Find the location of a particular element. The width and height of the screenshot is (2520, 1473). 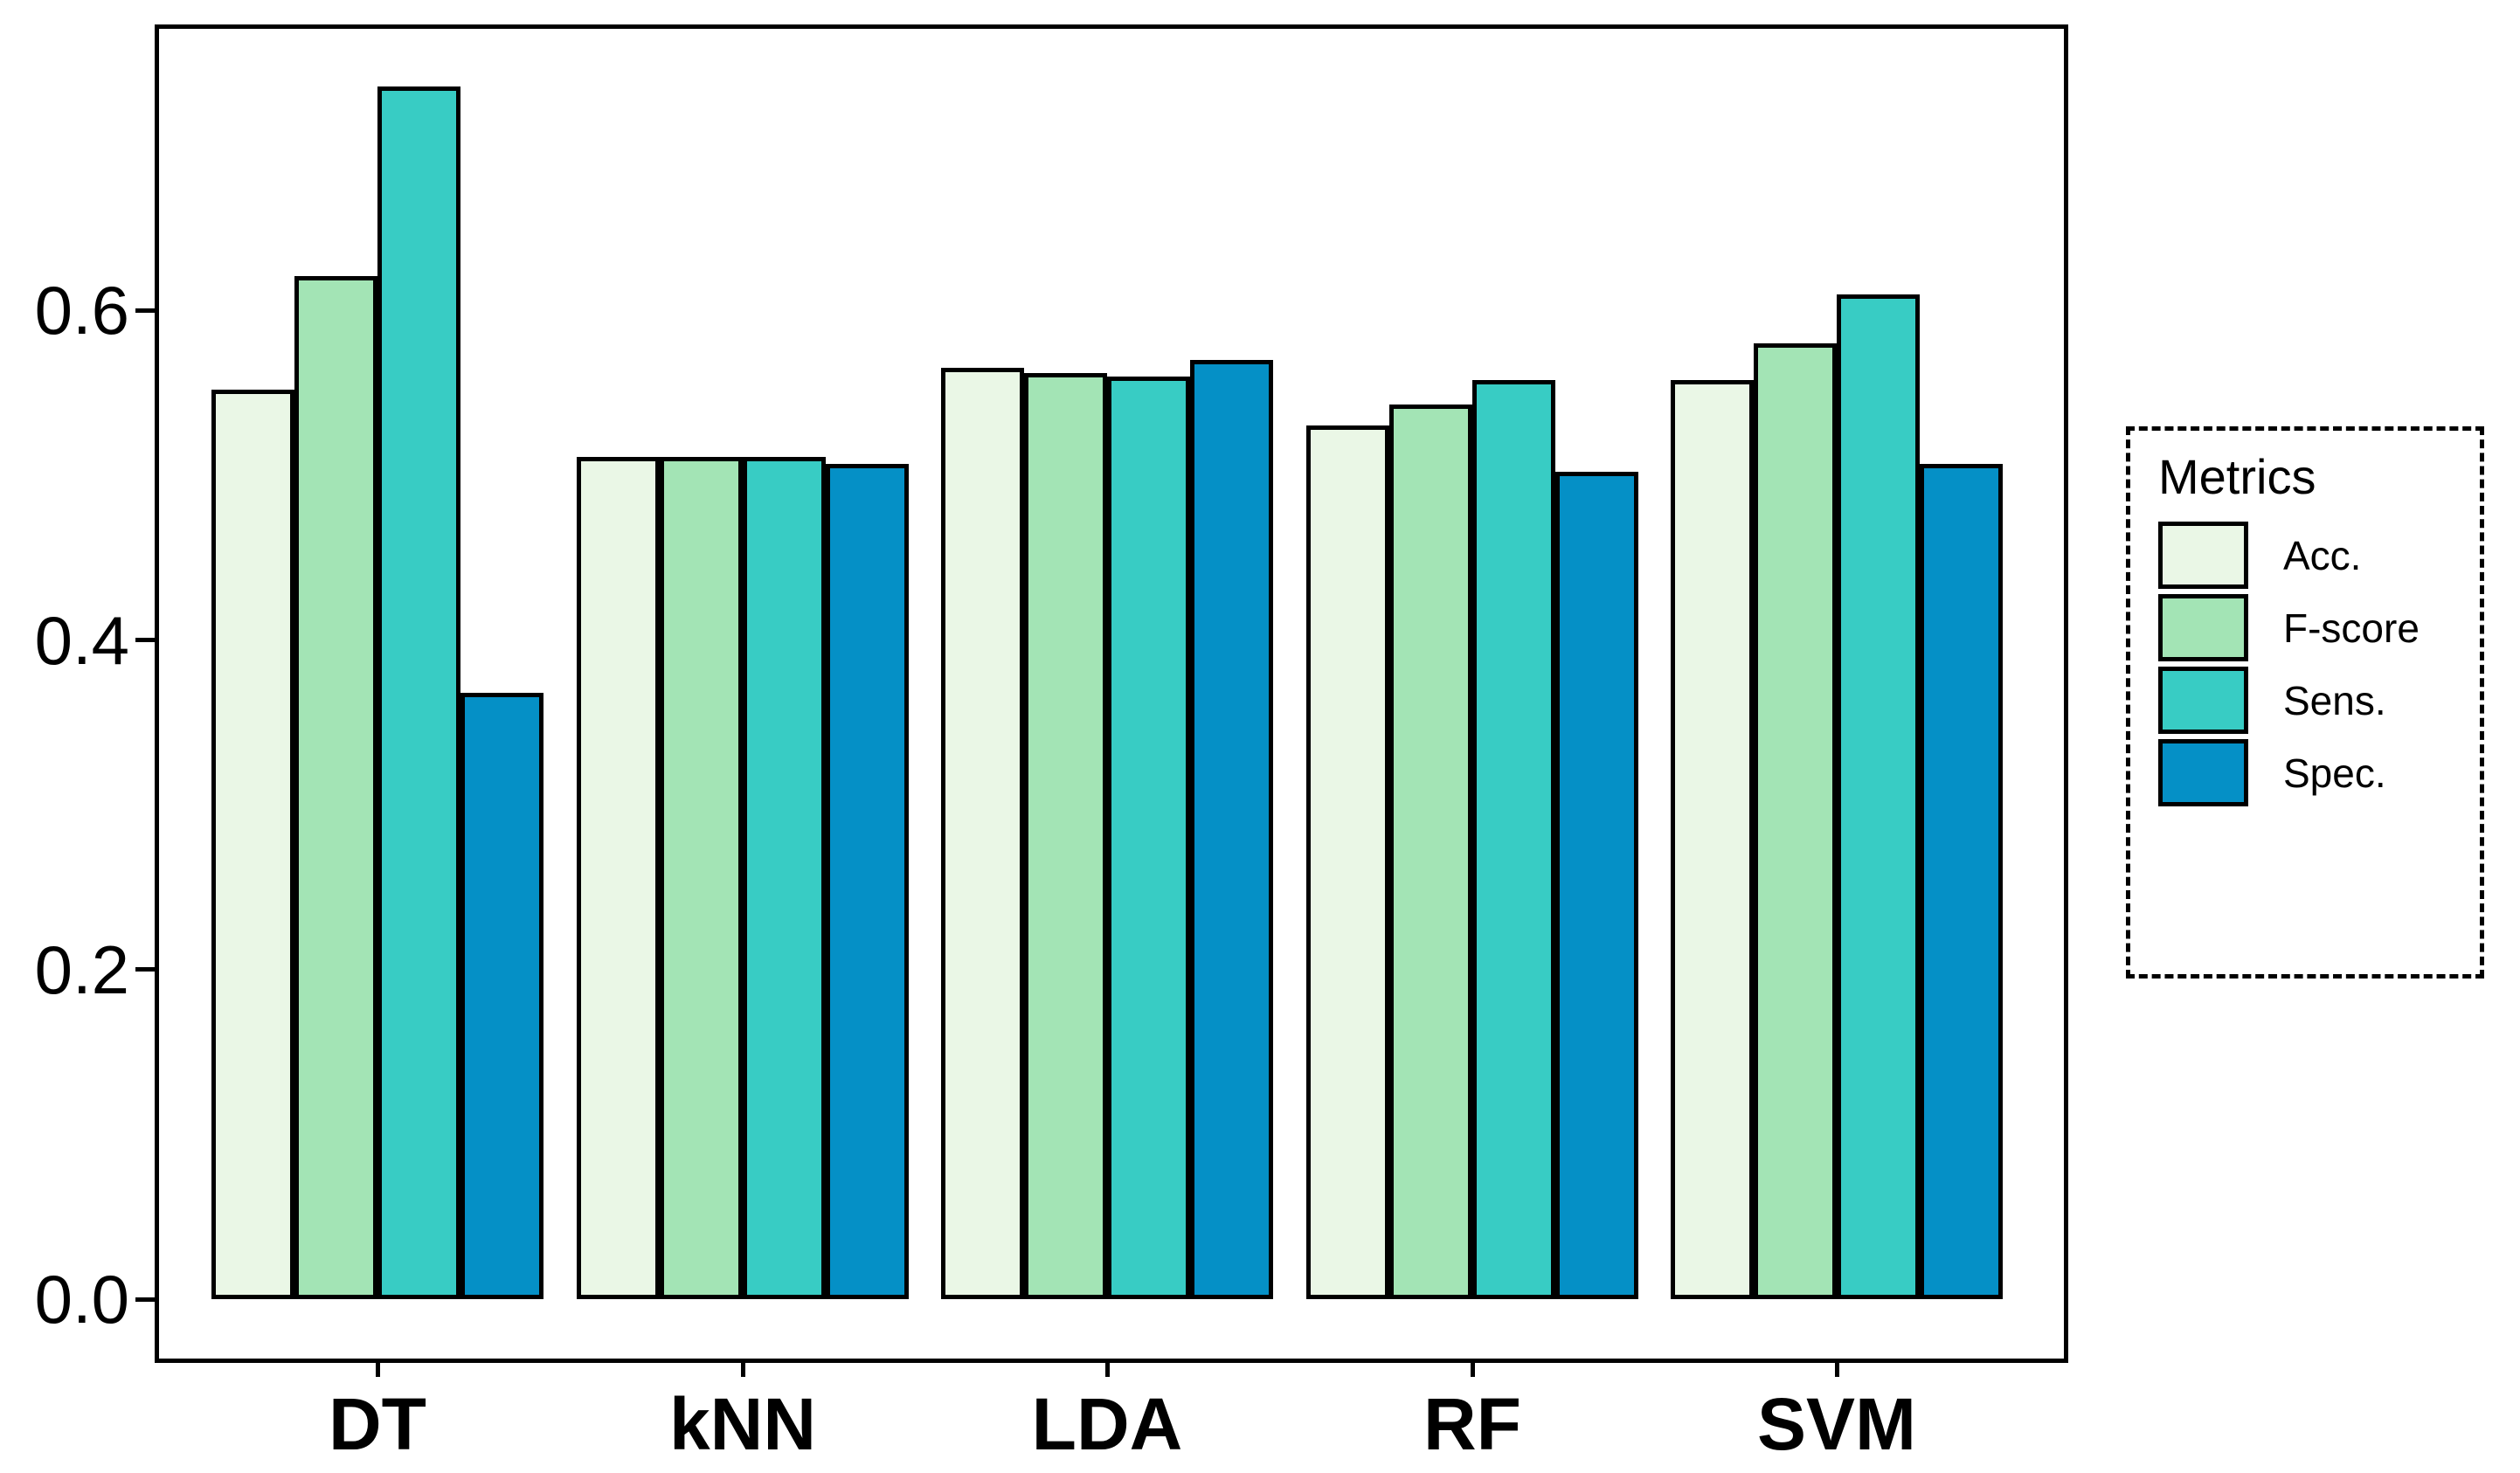

bar-LDA-spec is located at coordinates (1231, 829).